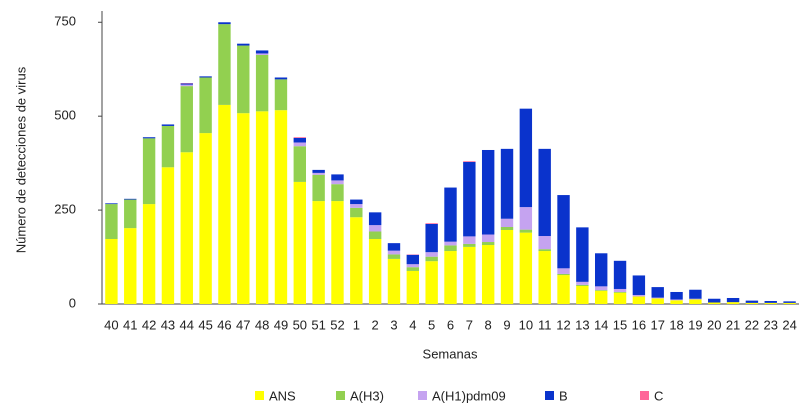  What do you see at coordinates (356, 324) in the screenshot?
I see `x-tick-label: 1` at bounding box center [356, 324].